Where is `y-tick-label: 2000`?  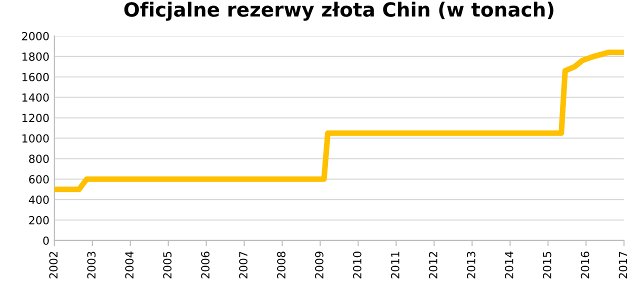
y-tick-label: 2000 is located at coordinates (35, 36).